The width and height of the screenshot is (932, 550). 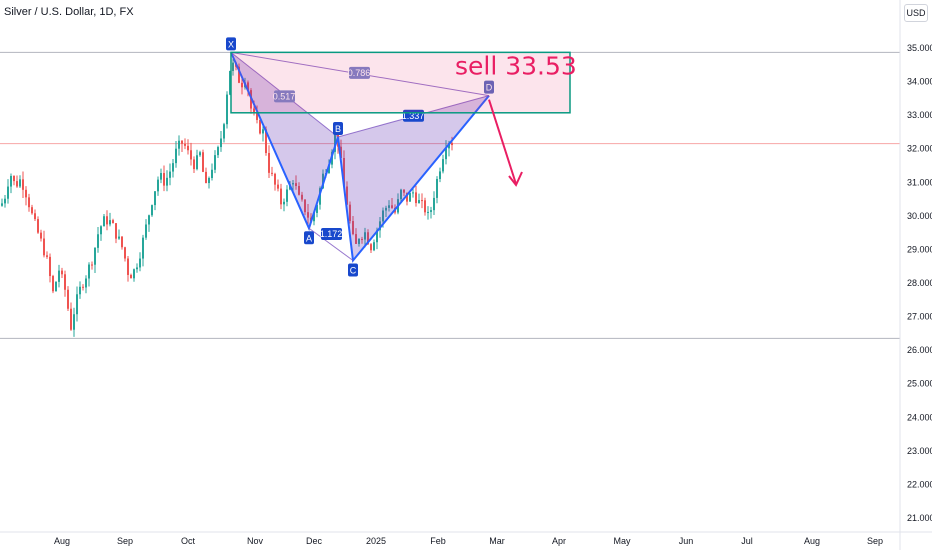 What do you see at coordinates (919, 115) in the screenshot?
I see `price-tick-label: 33.000` at bounding box center [919, 115].